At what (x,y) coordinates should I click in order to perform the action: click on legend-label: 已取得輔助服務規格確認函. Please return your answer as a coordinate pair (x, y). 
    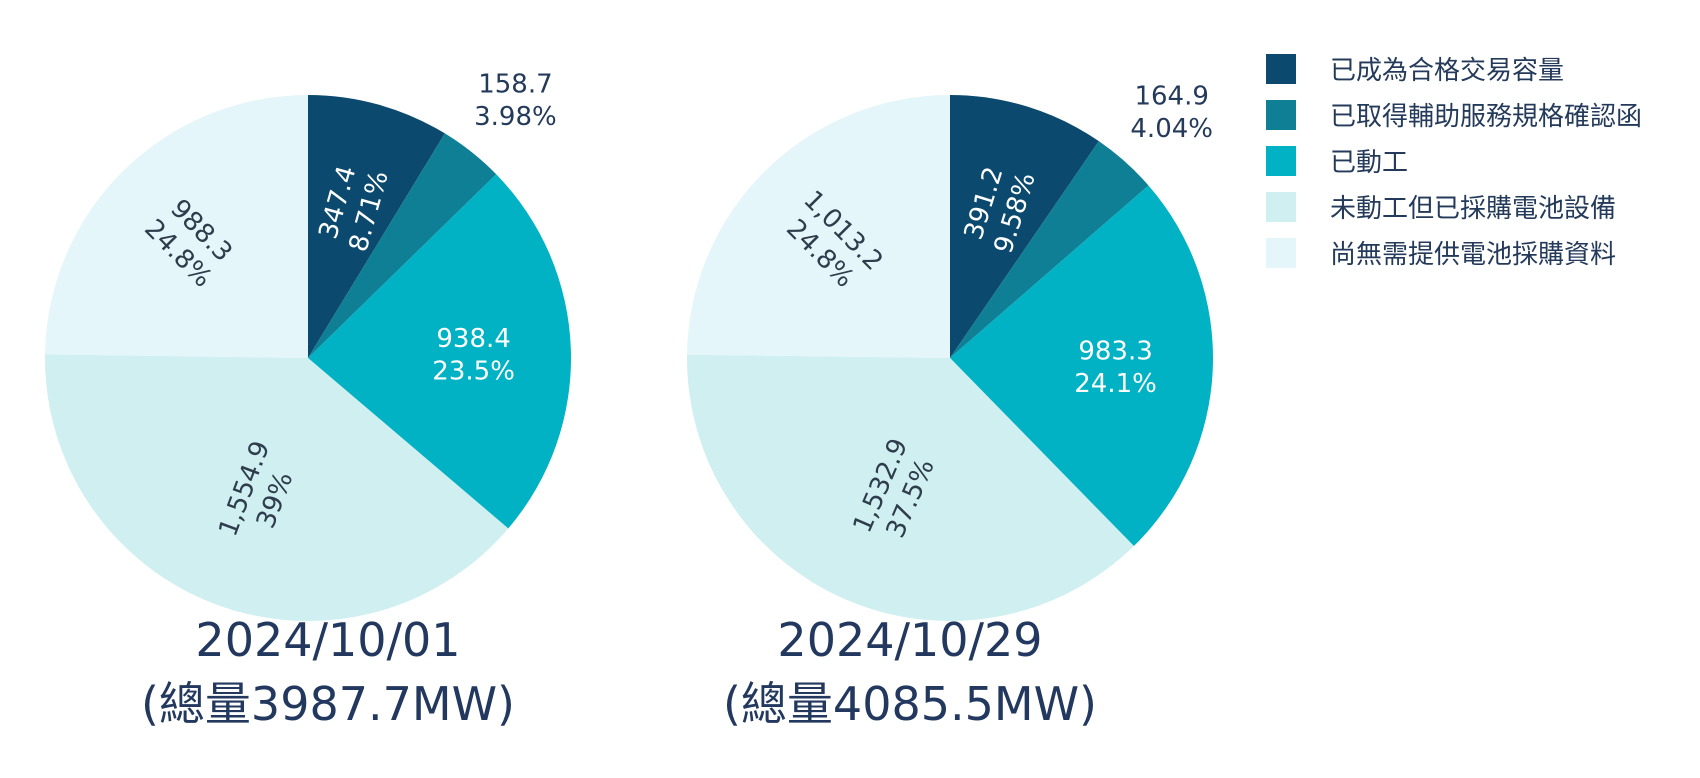
    Looking at the image, I should click on (1486, 117).